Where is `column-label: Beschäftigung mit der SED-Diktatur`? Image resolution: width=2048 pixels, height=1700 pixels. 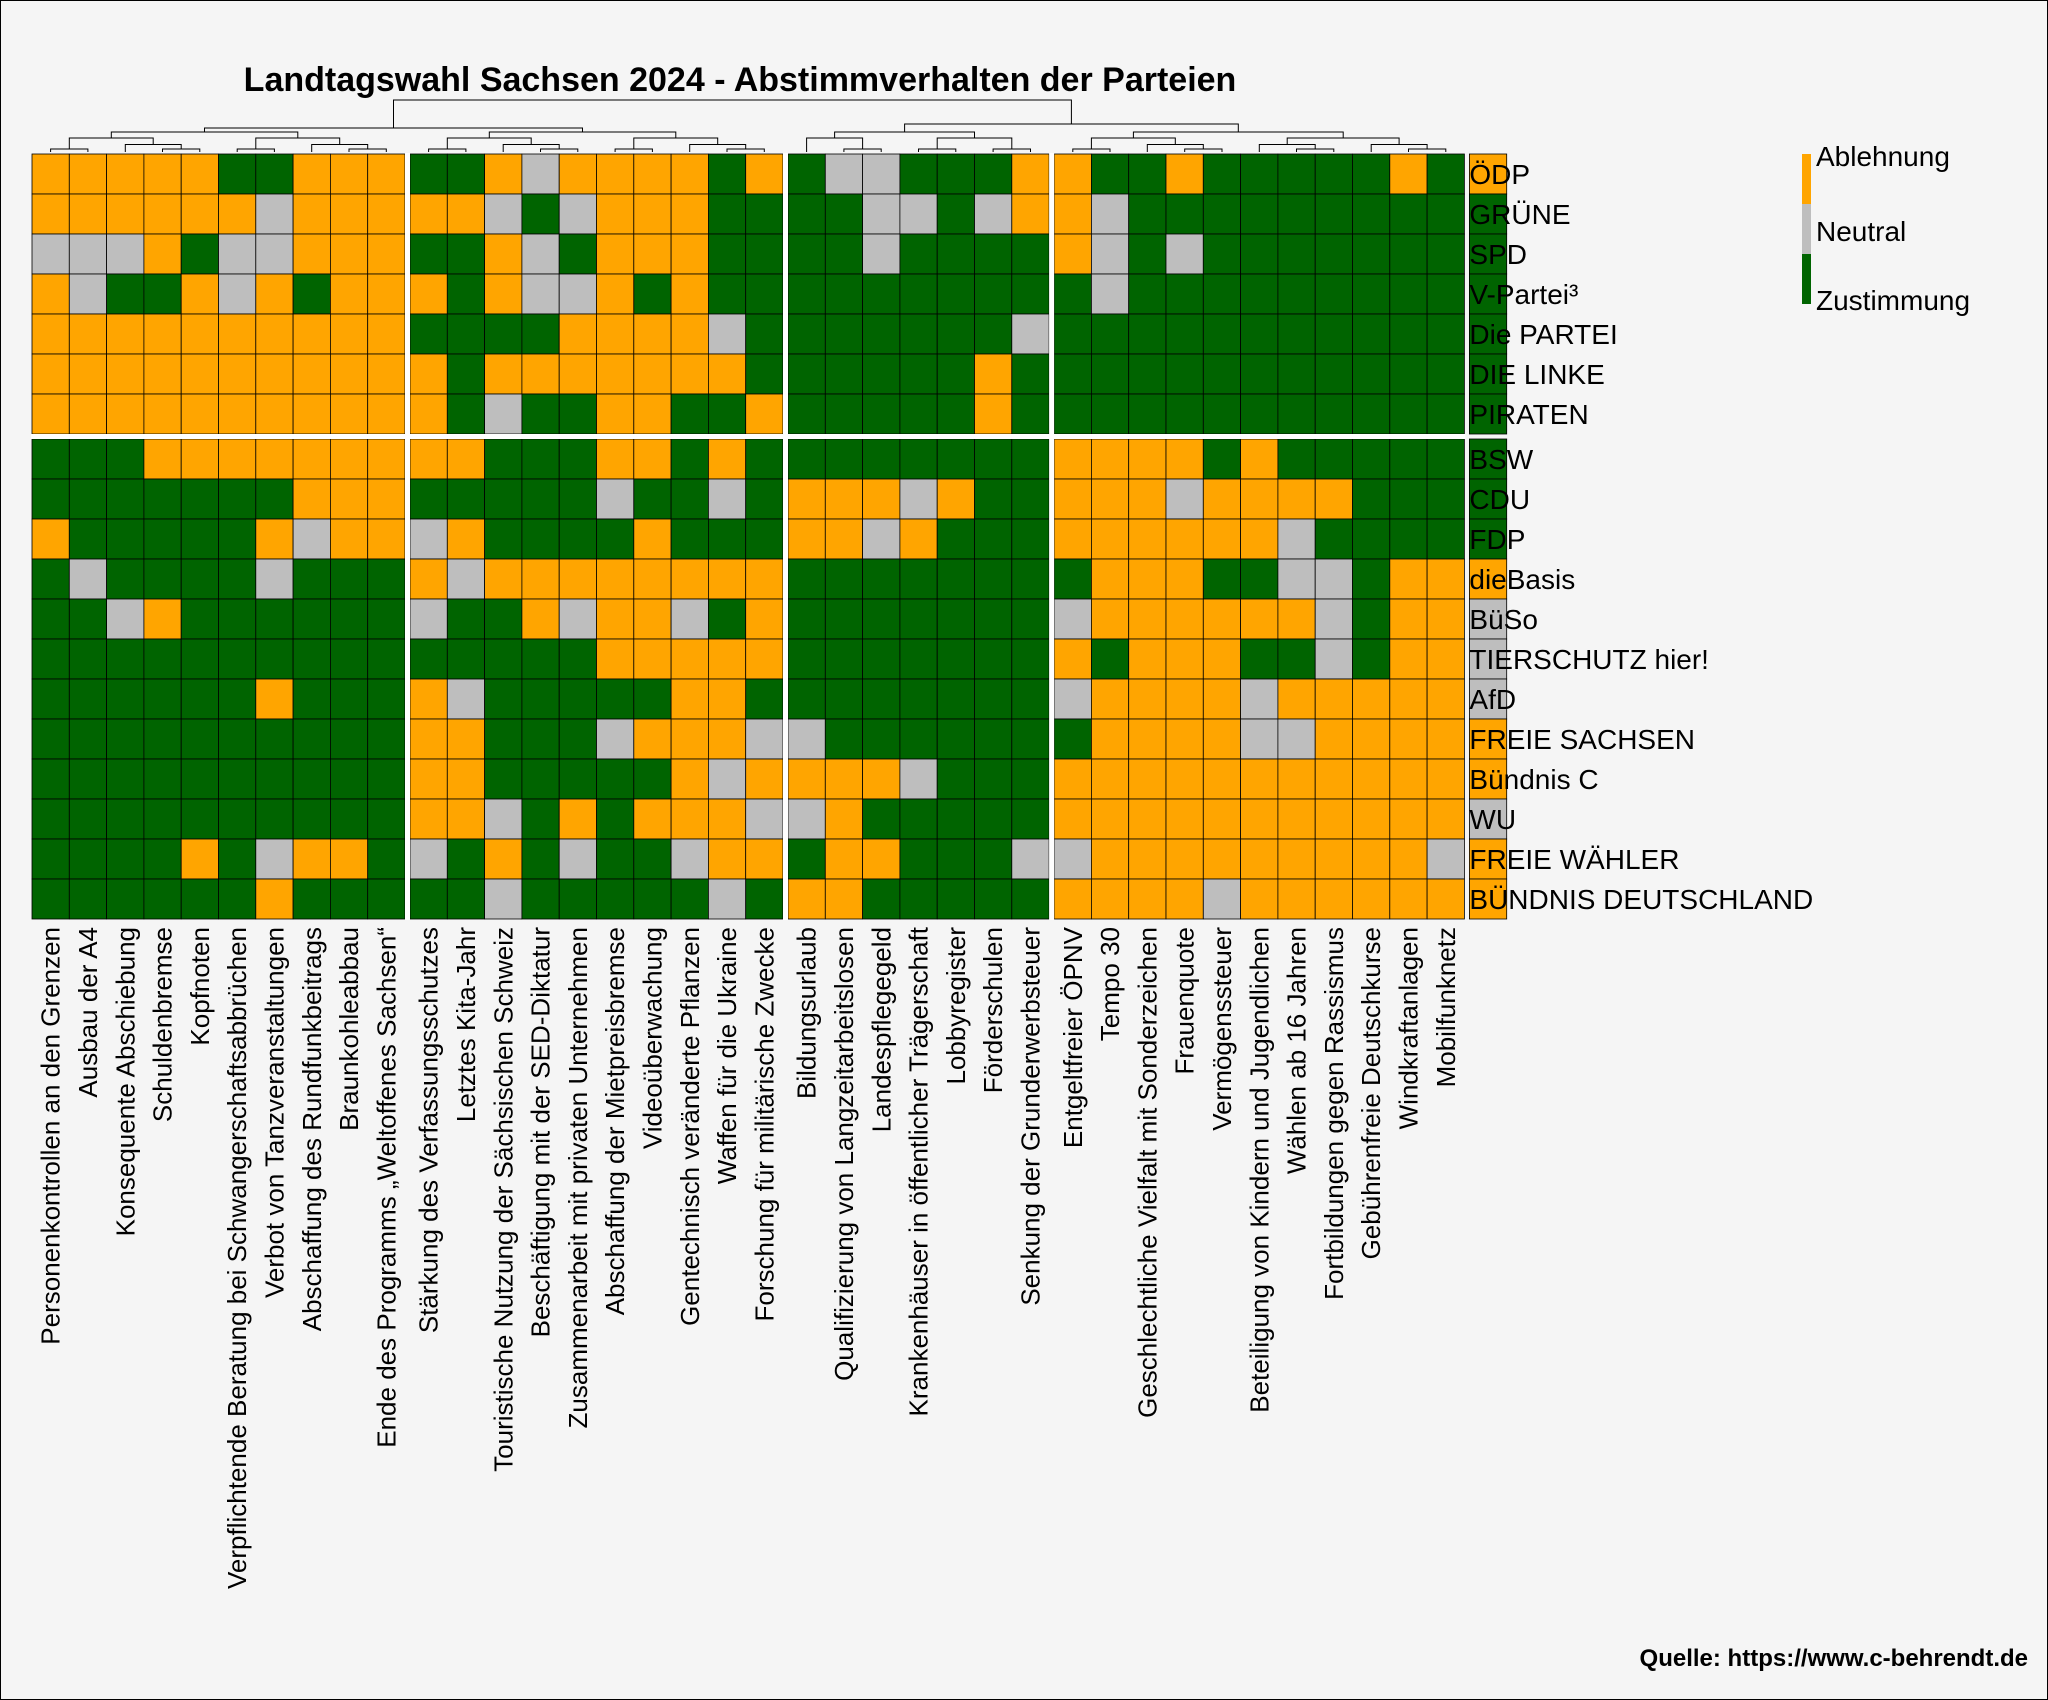
column-label: Beschäftigung mit der SED-Diktatur is located at coordinates (541, 1132).